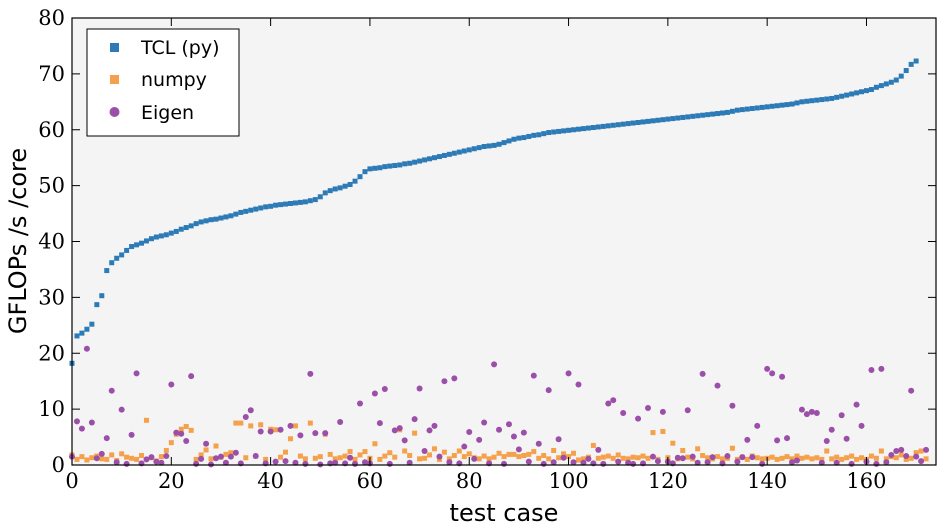  I want to click on legend: TCL (py) numpy Eigen, so click(163, 82).